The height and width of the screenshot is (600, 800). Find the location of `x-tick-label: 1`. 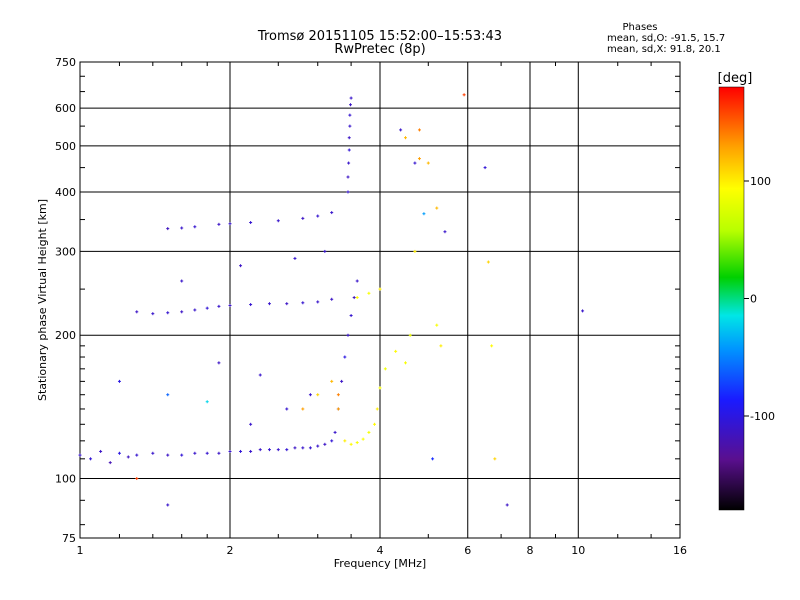

x-tick-label: 1 is located at coordinates (80, 550).